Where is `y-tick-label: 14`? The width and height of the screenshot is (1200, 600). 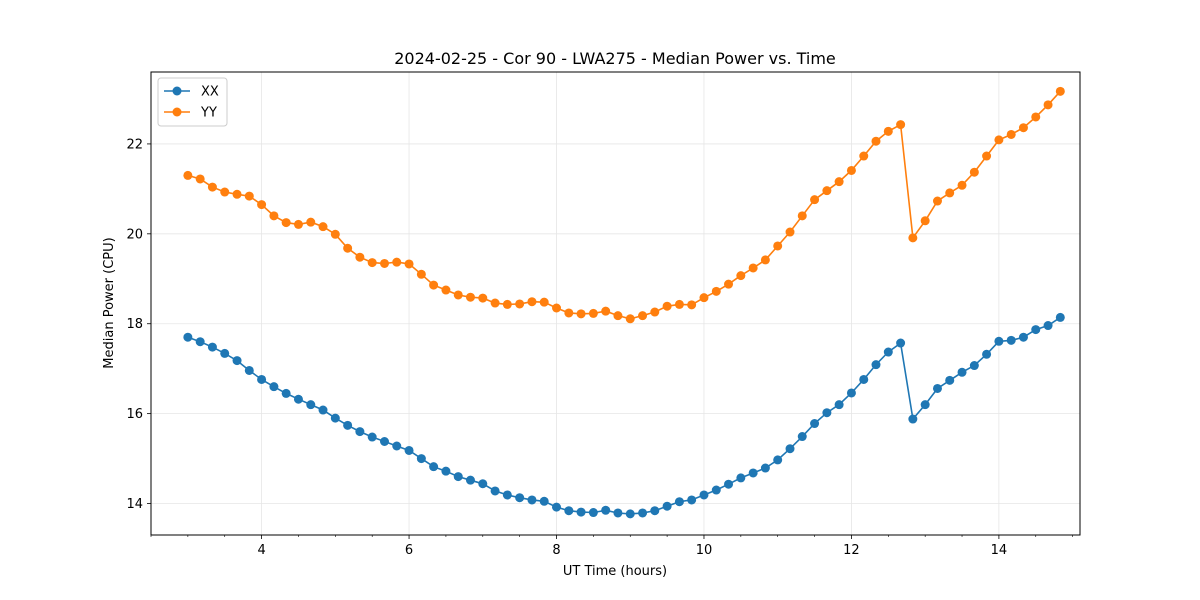
y-tick-label: 14 is located at coordinates (134, 504).